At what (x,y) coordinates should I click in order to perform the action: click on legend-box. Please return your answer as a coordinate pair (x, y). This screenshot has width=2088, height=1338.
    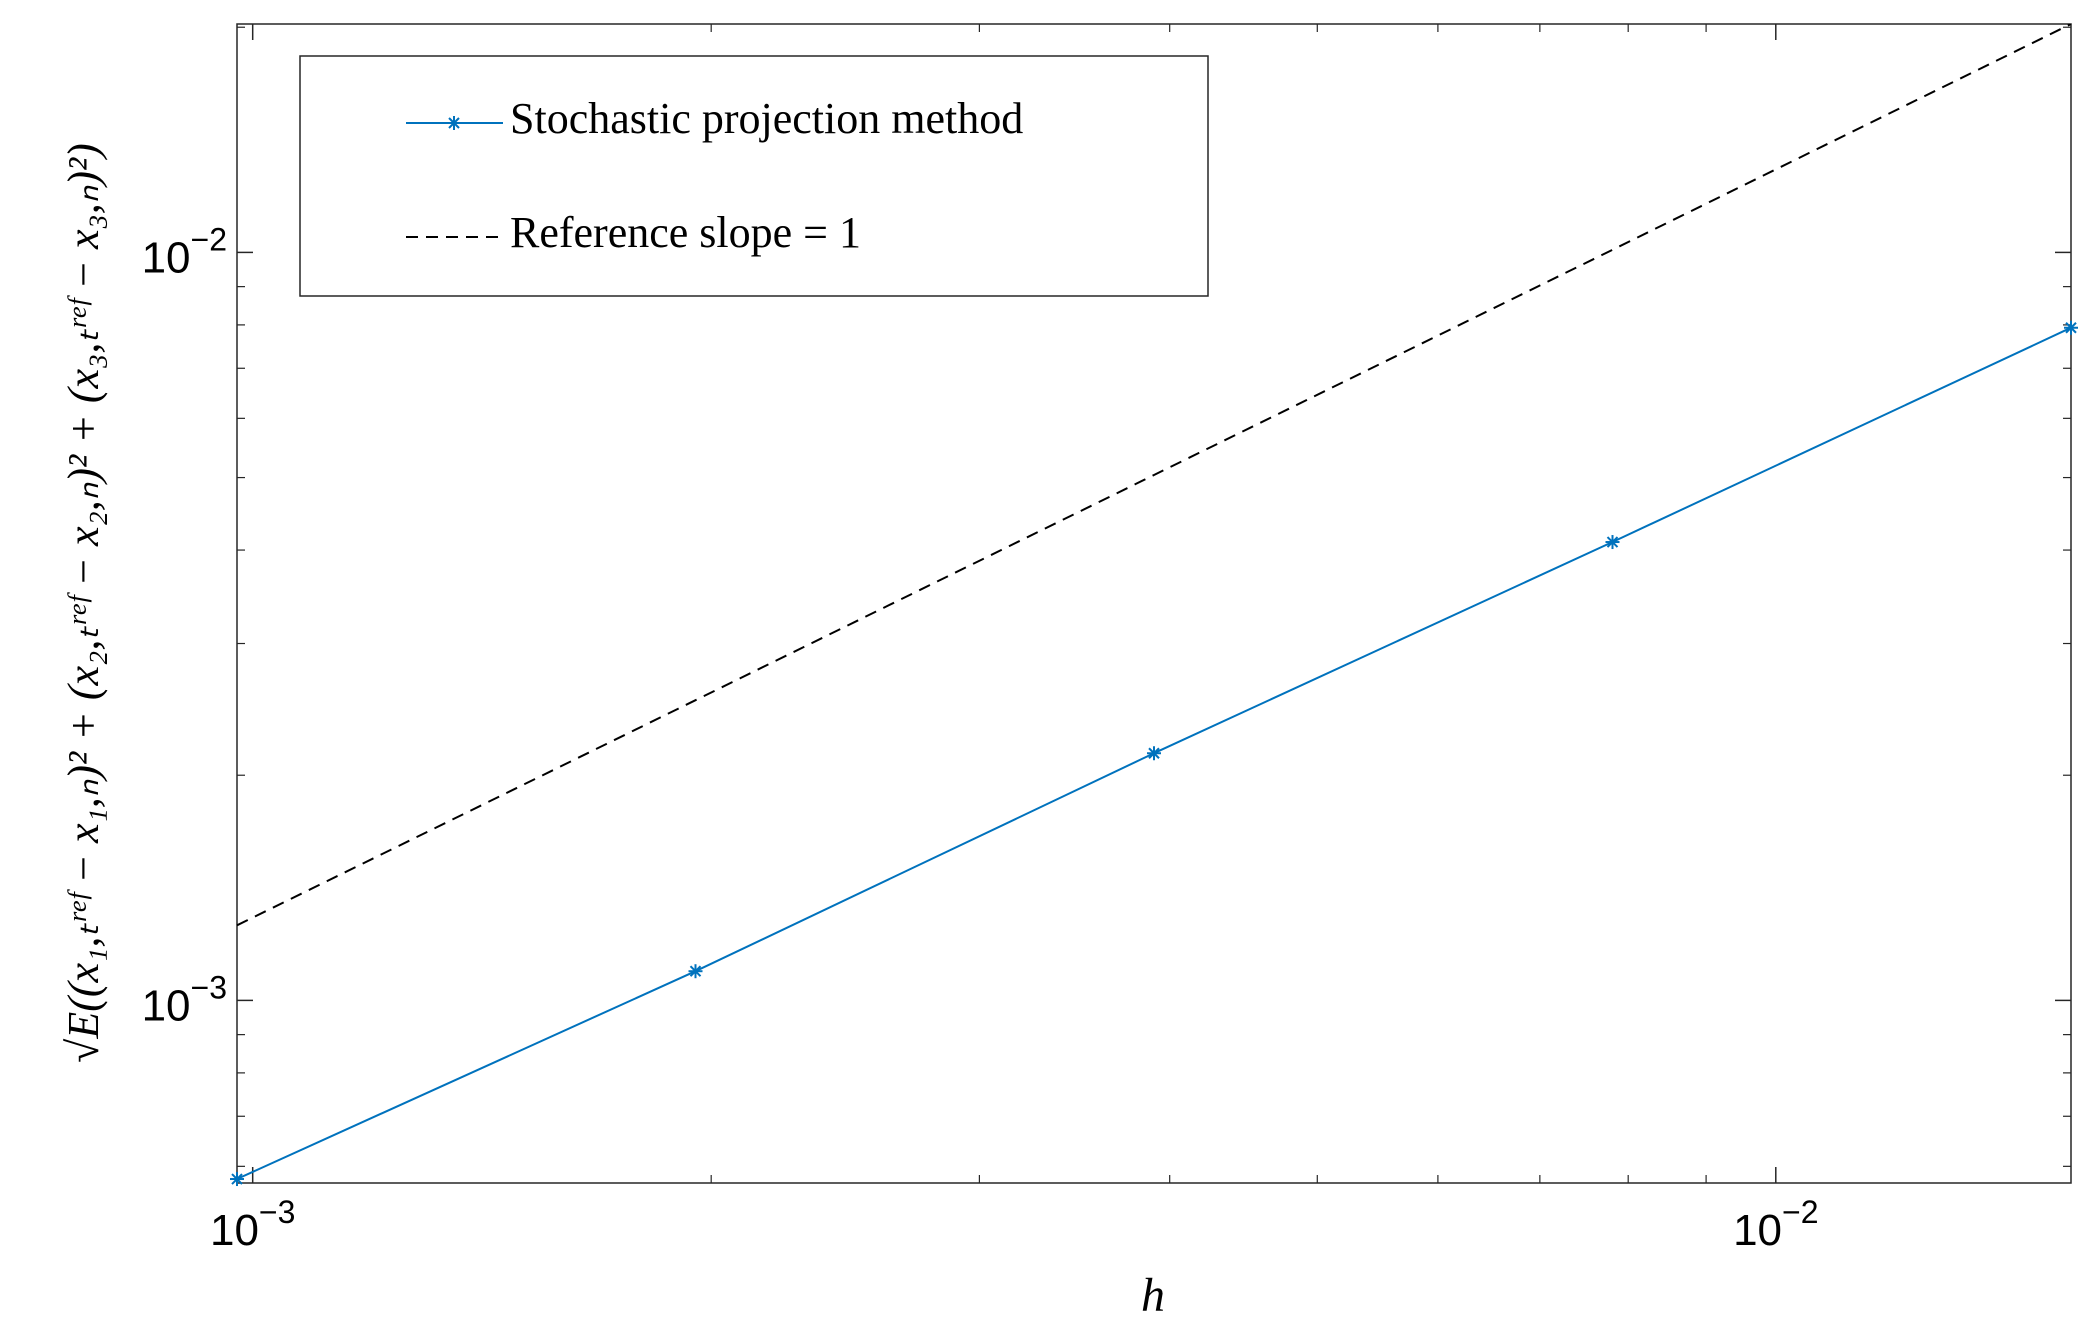
    Looking at the image, I should click on (754, 176).